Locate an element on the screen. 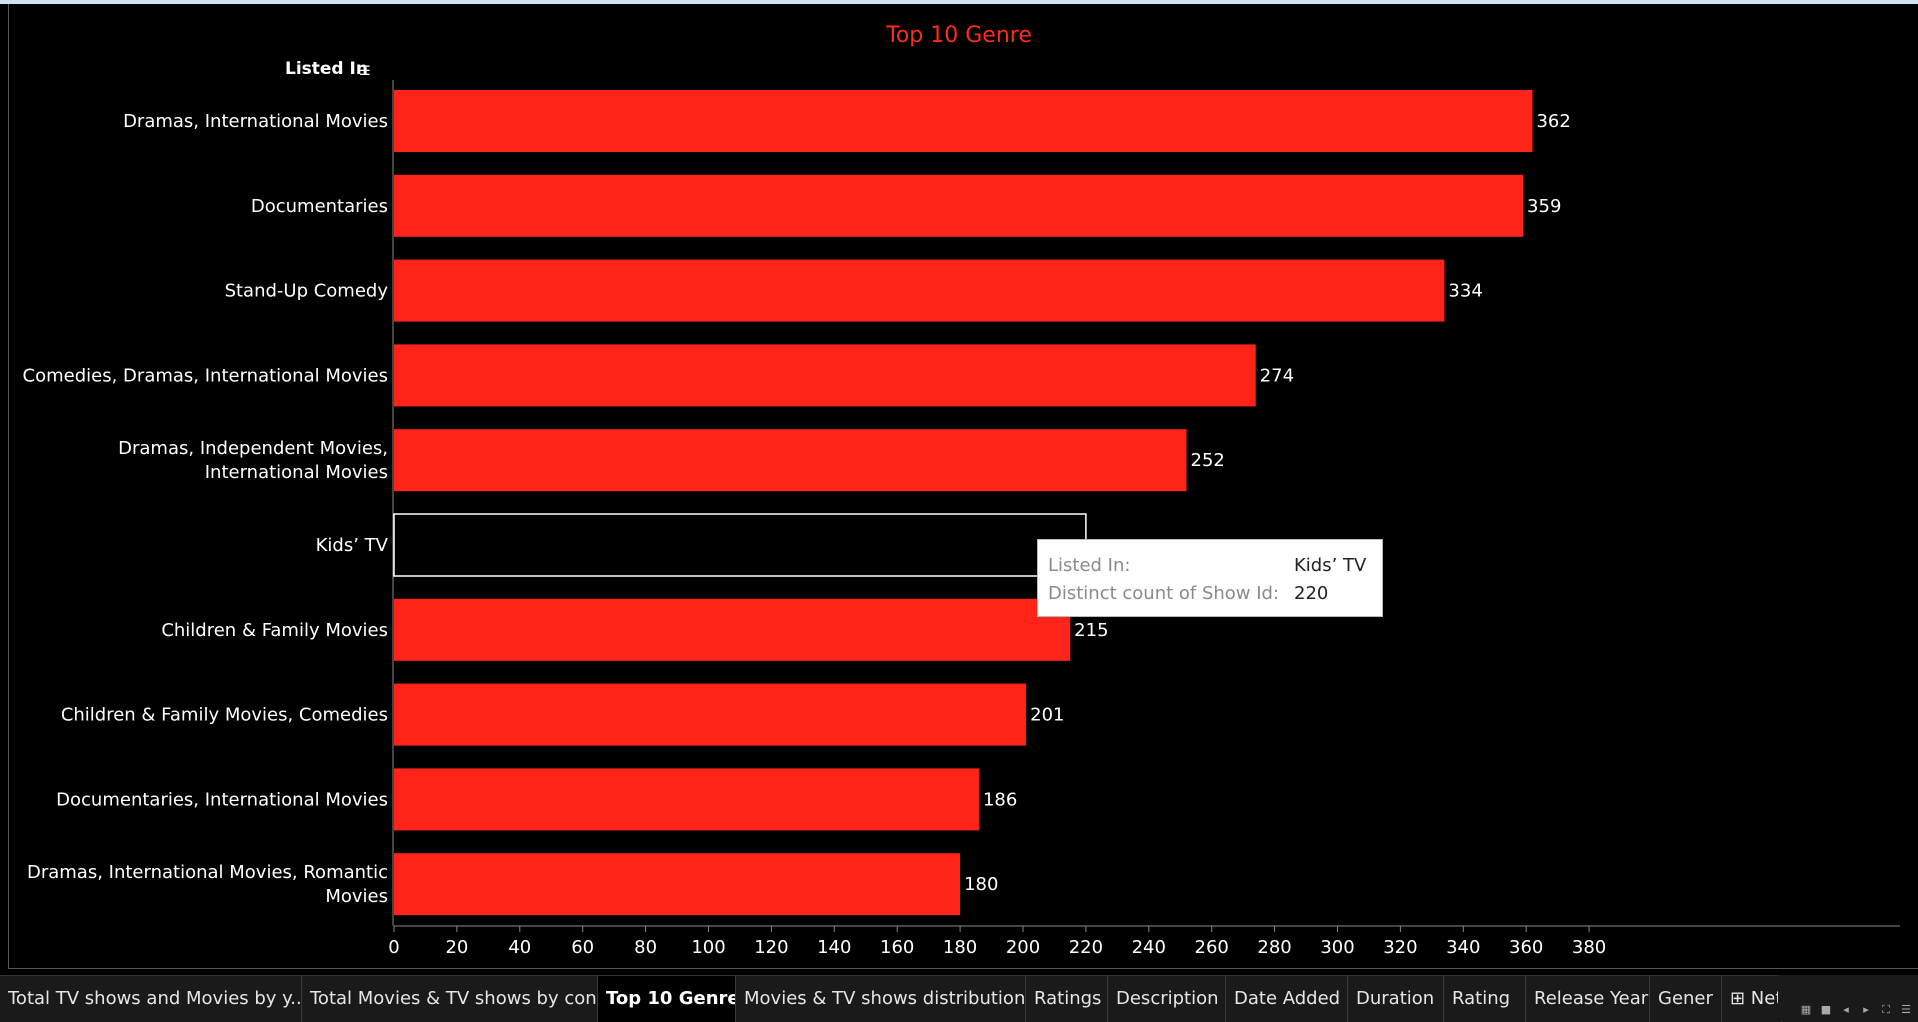 The image size is (1918, 1022). category-label: Documentaries is located at coordinates (319, 206).